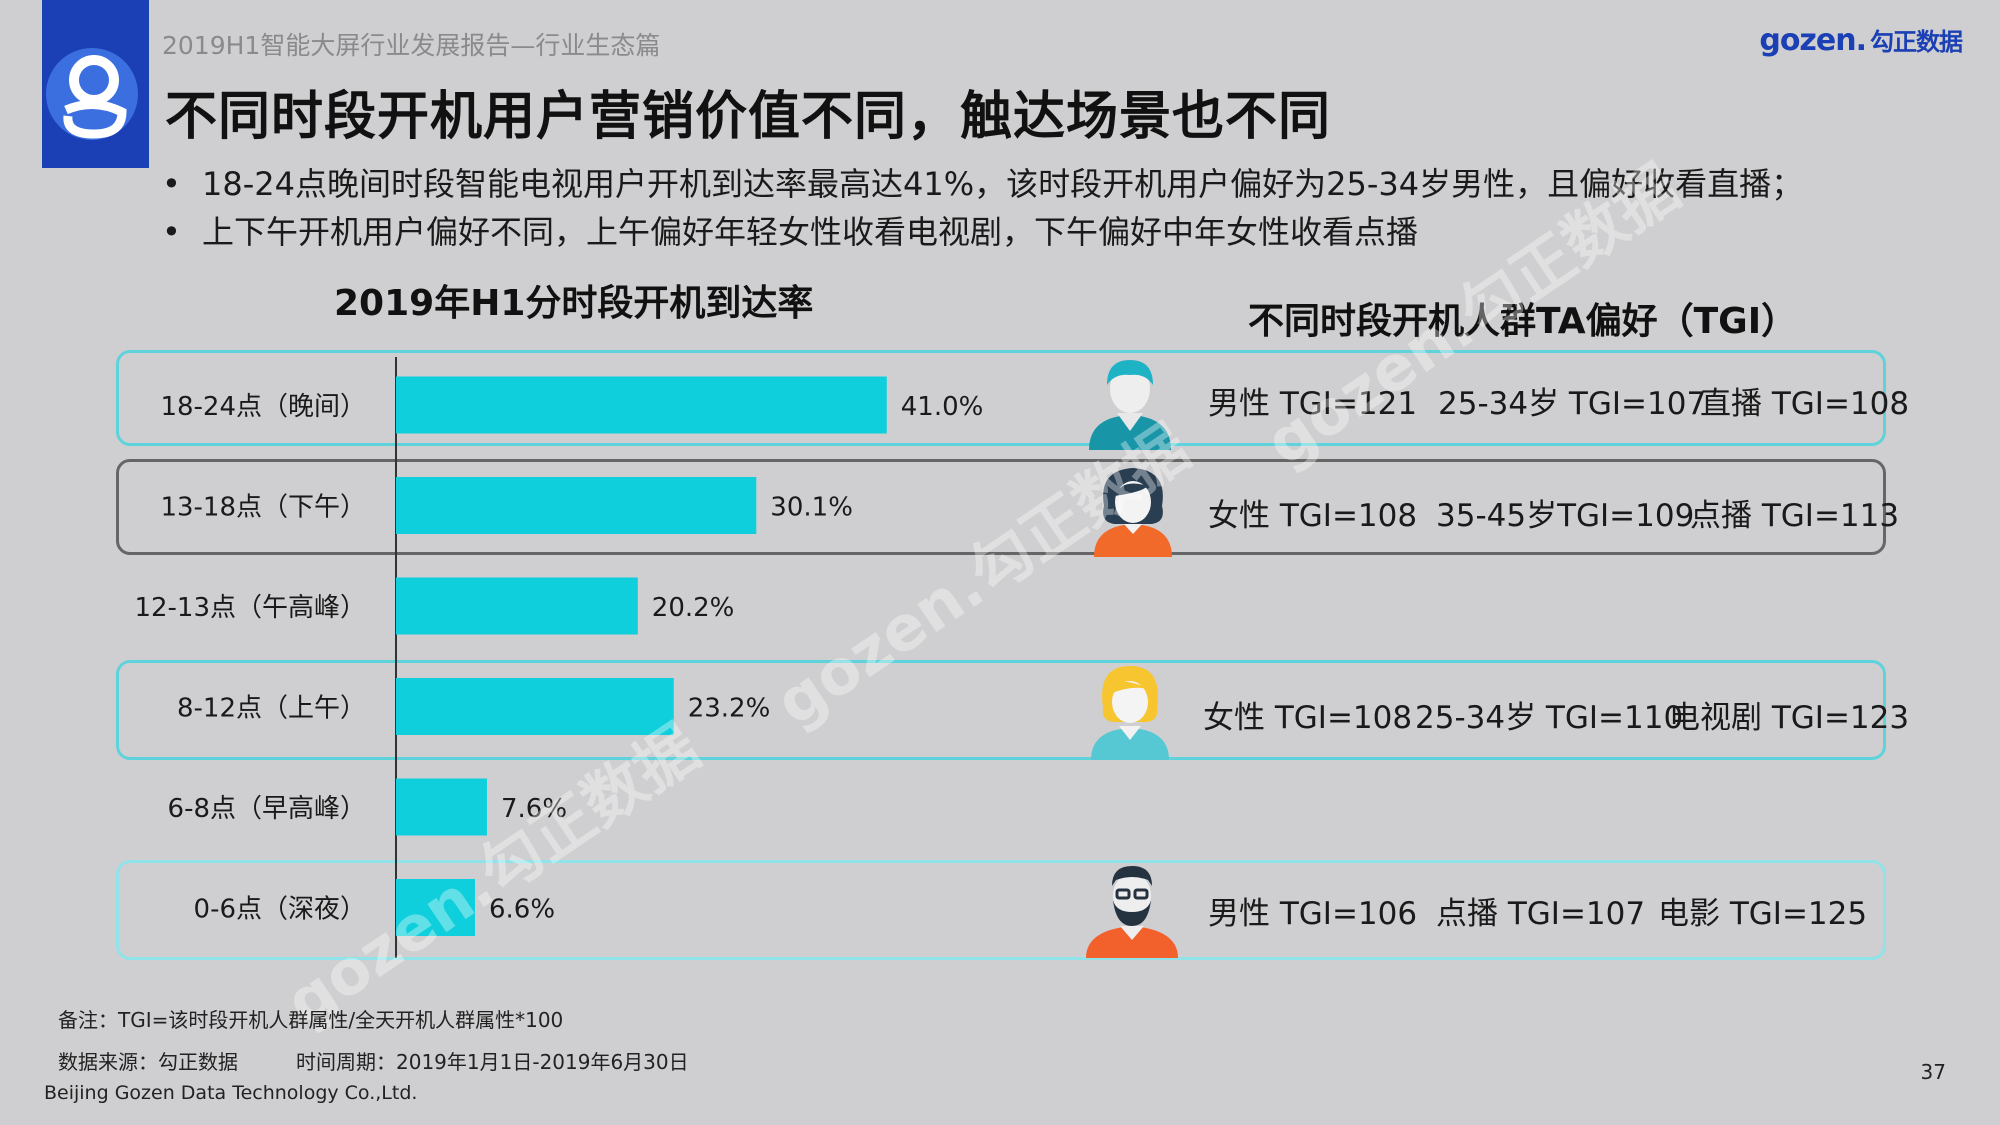  Describe the element at coordinates (1001, 507) in the screenshot. I see `highlight-box-afternoon` at that location.